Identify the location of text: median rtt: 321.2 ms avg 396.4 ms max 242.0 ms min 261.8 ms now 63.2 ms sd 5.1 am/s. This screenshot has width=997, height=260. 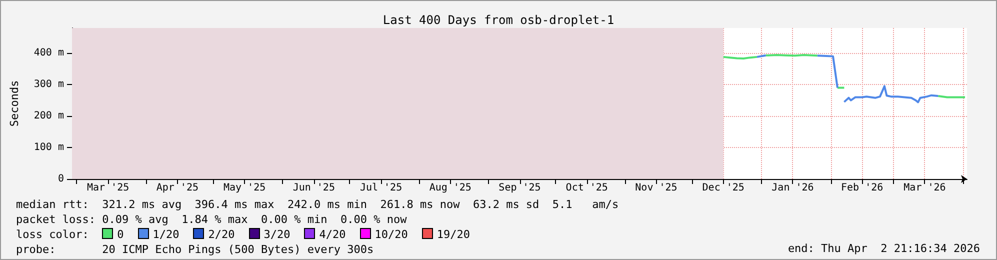
(317, 204).